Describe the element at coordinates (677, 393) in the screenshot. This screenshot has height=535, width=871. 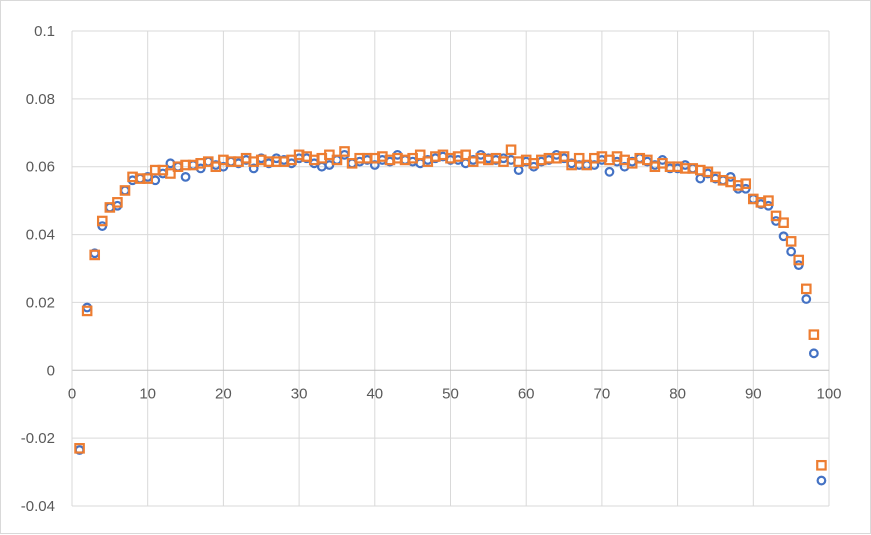
I see `x-tick-label: 80` at that location.